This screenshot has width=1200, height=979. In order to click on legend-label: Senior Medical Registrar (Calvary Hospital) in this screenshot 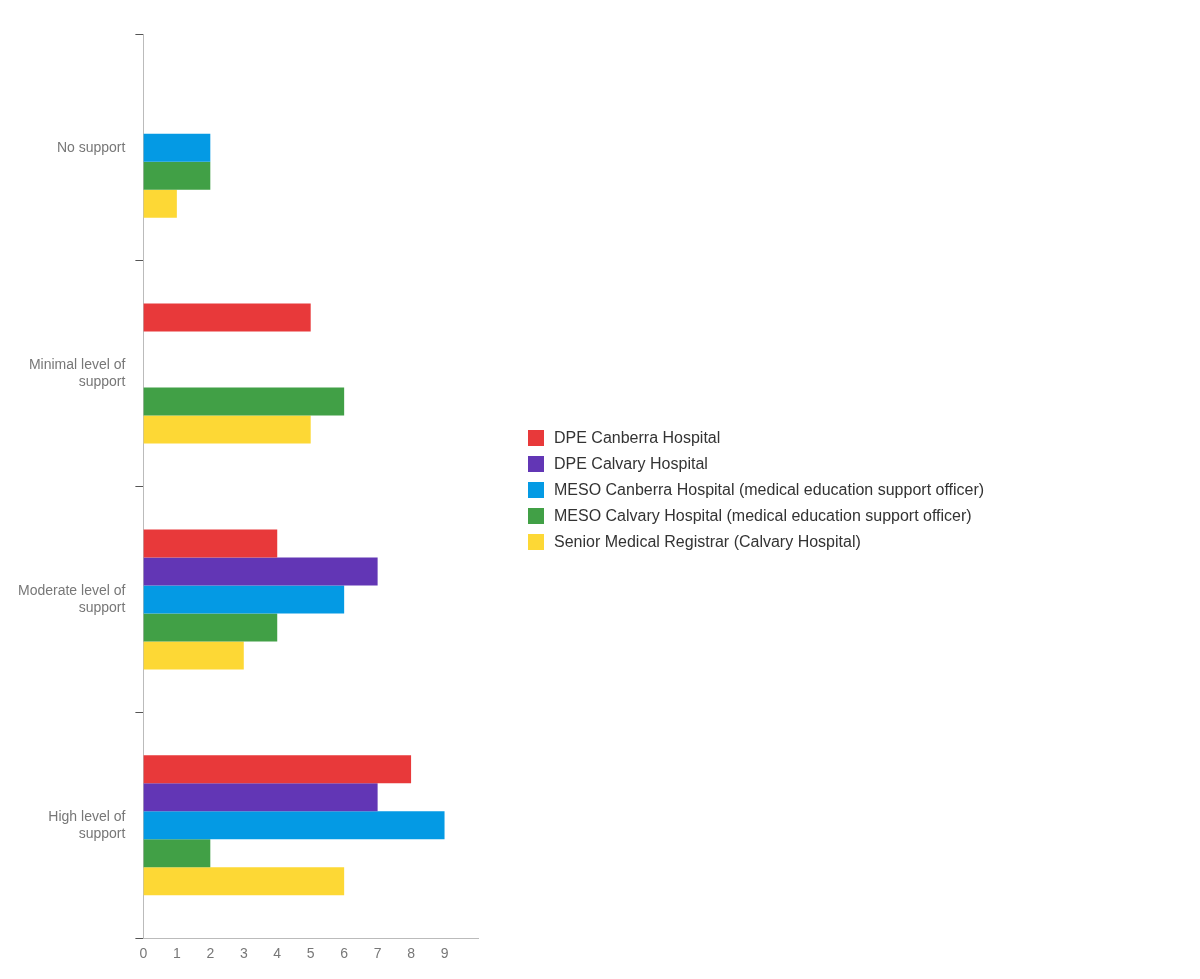, I will do `click(707, 541)`.